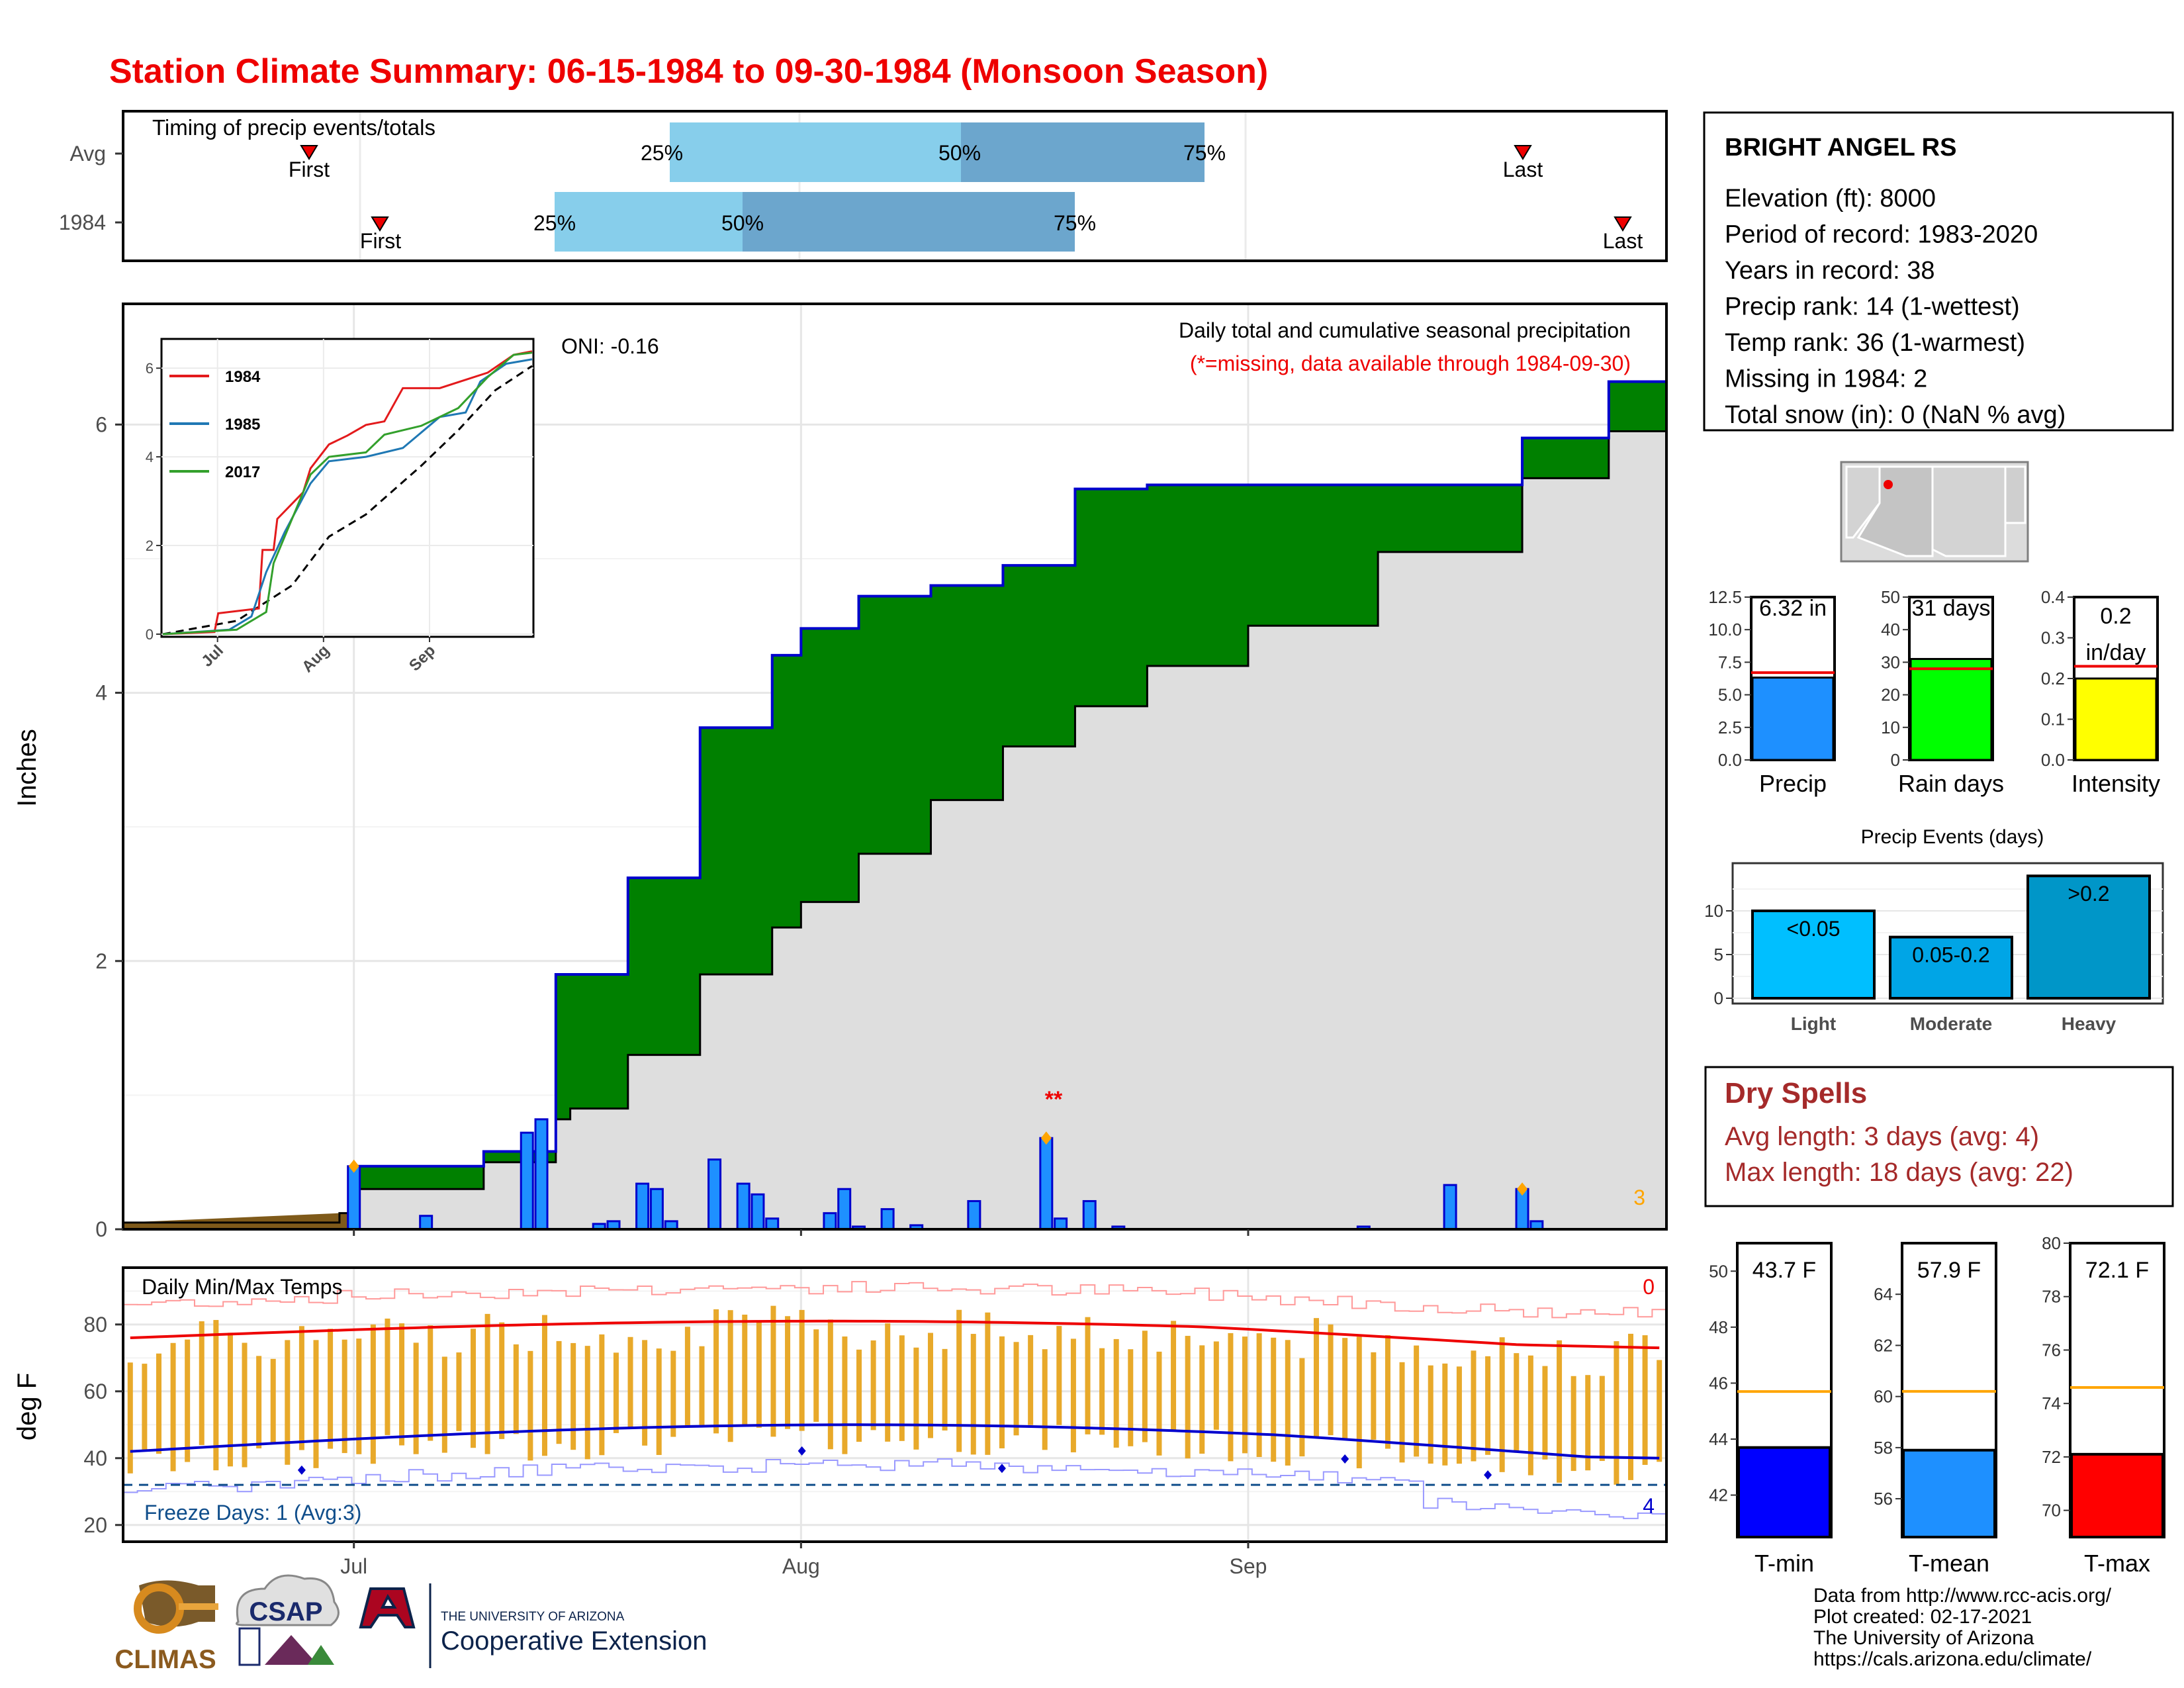 This screenshot has width=2184, height=1688. What do you see at coordinates (242, 472) in the screenshot?
I see `inset-legend-label: 2017` at bounding box center [242, 472].